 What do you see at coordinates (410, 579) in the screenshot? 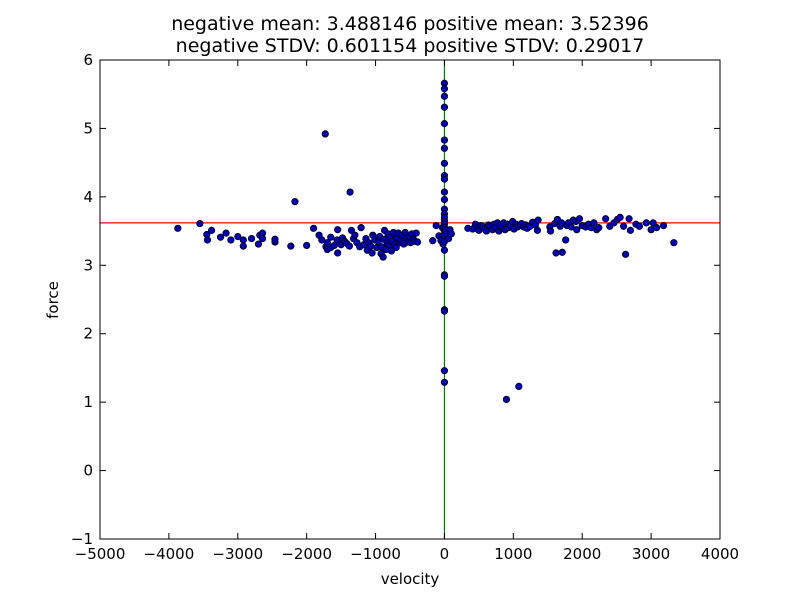
I see `x-axis-label: velocity` at bounding box center [410, 579].